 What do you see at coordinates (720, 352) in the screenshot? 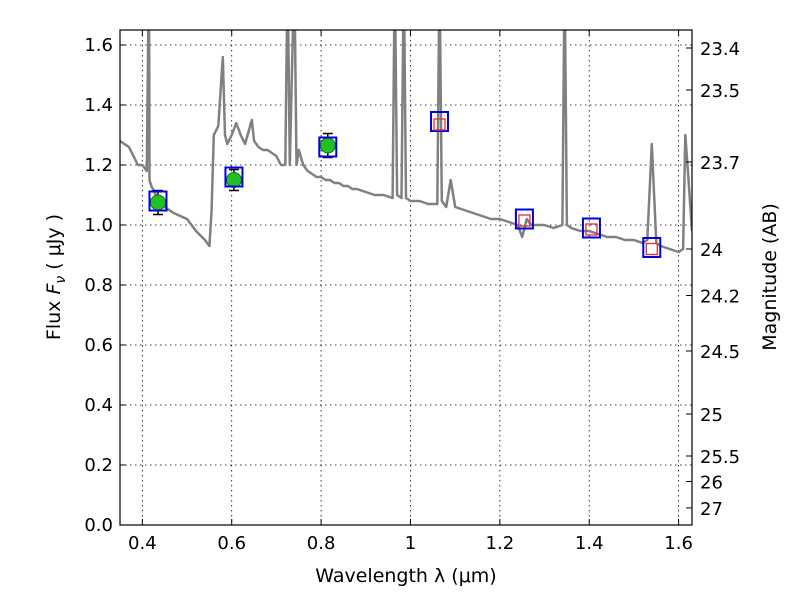
I see `right-tick-label: 24.5` at bounding box center [720, 352].